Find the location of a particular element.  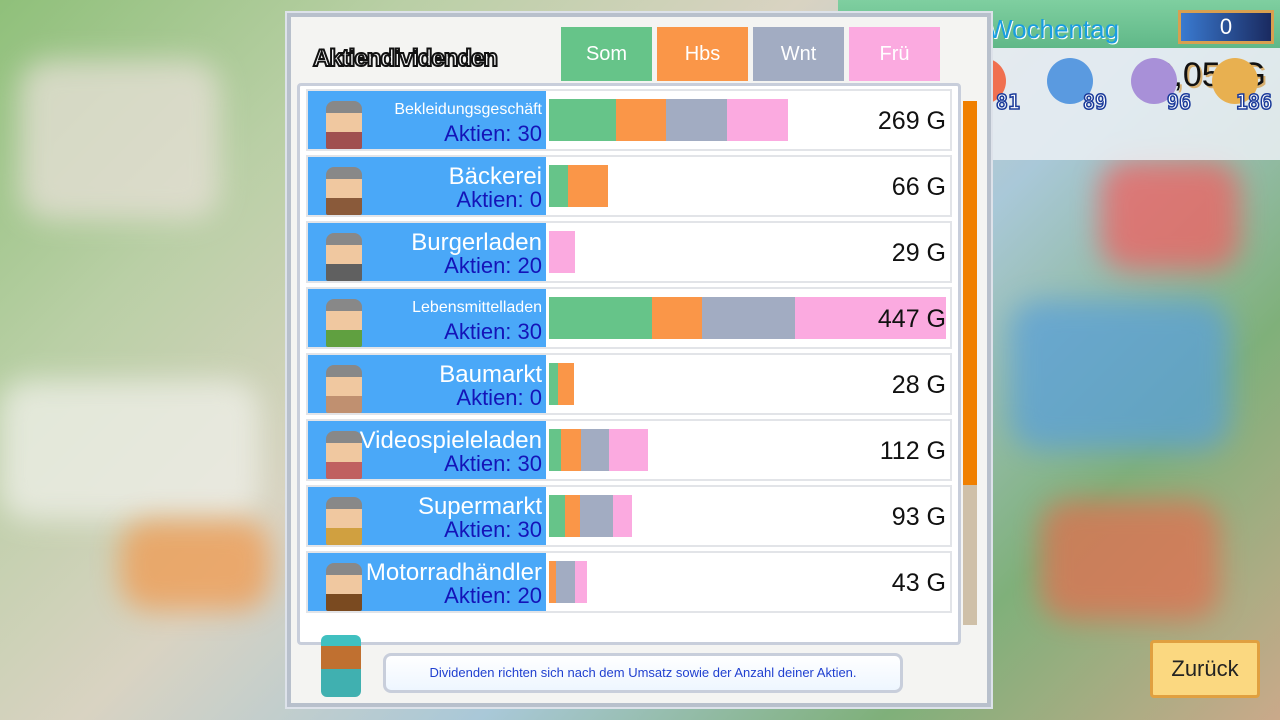

stat-value: 89 is located at coordinates (1095, 102).